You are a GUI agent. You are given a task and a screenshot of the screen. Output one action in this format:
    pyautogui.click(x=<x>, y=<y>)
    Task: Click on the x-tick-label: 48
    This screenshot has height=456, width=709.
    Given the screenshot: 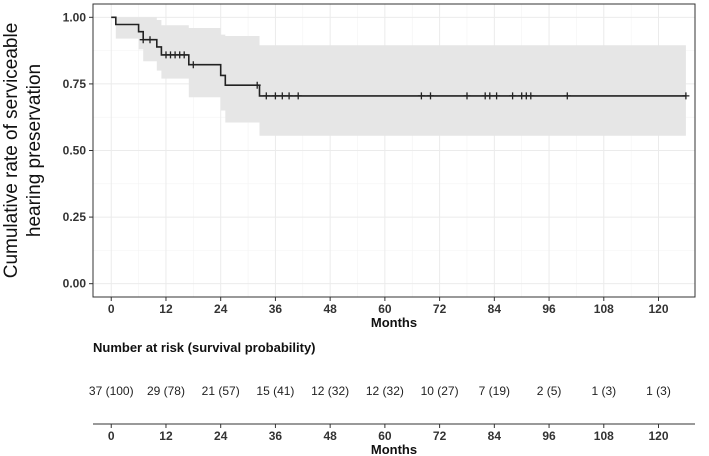 What is the action you would take?
    pyautogui.click(x=330, y=309)
    